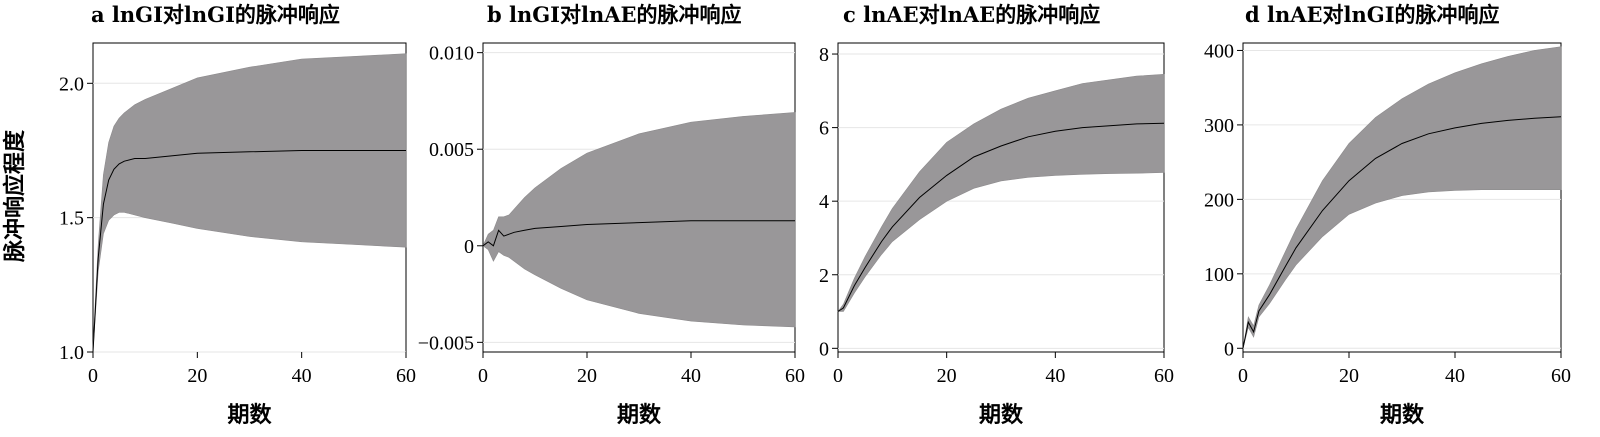 This screenshot has width=1600, height=437. Describe the element at coordinates (215, 14) in the screenshot. I see `panel-title: a lnGI对lnGI的脉冲响应` at that location.